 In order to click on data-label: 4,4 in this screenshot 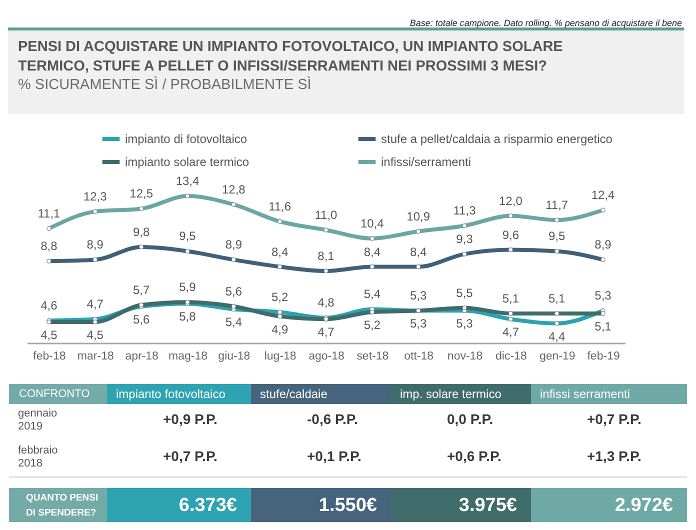, I will do `click(557, 336)`.